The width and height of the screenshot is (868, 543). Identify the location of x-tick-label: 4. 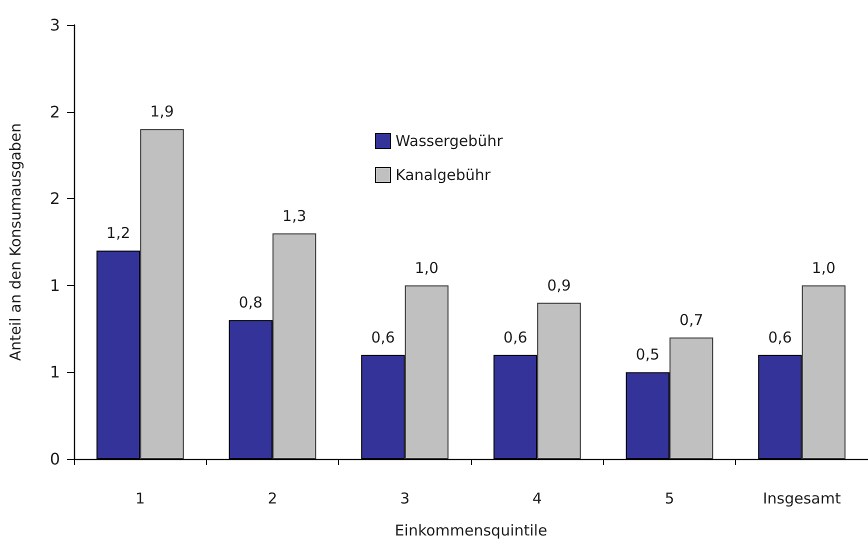
(537, 499).